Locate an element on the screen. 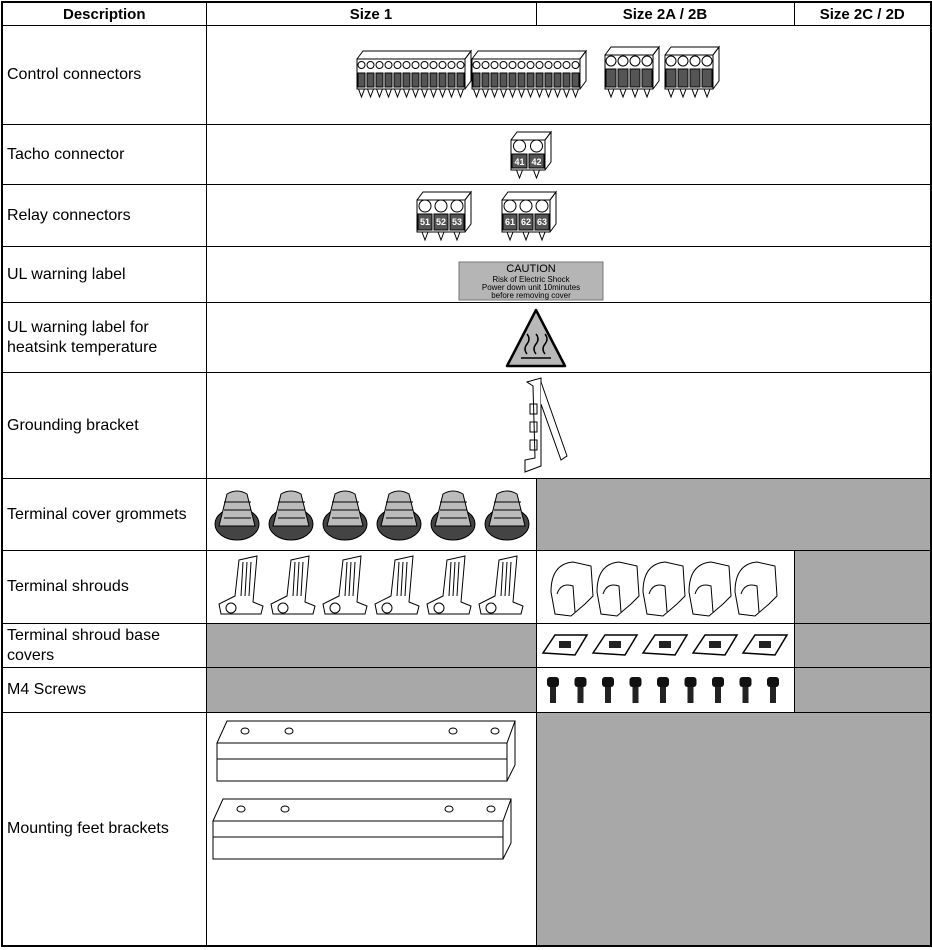 This screenshot has width=932, height=950. item-cell: 51 52 53 61 62 63 is located at coordinates (568, 215).